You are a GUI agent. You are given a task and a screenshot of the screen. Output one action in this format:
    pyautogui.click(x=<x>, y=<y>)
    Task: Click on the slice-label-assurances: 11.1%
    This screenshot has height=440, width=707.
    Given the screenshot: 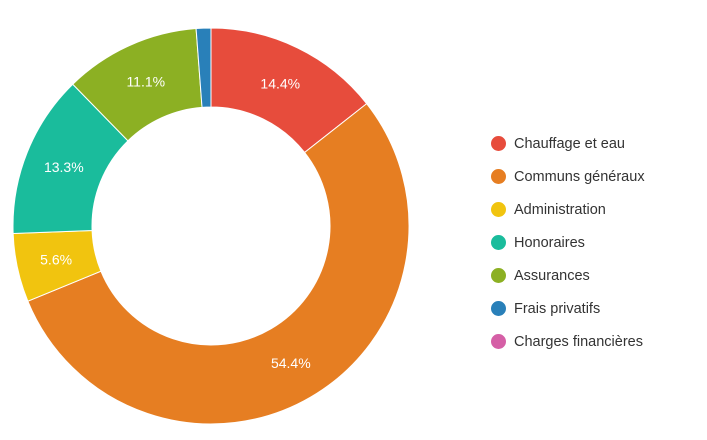 What is the action you would take?
    pyautogui.click(x=145, y=82)
    